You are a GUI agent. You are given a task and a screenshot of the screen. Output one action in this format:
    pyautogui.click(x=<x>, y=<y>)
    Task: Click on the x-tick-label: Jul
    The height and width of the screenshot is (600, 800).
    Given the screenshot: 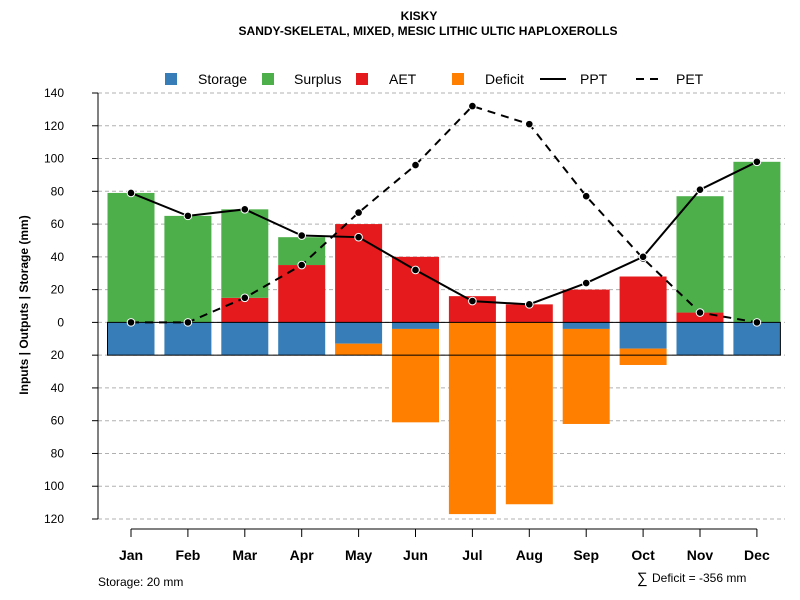 What is the action you would take?
    pyautogui.click(x=472, y=555)
    